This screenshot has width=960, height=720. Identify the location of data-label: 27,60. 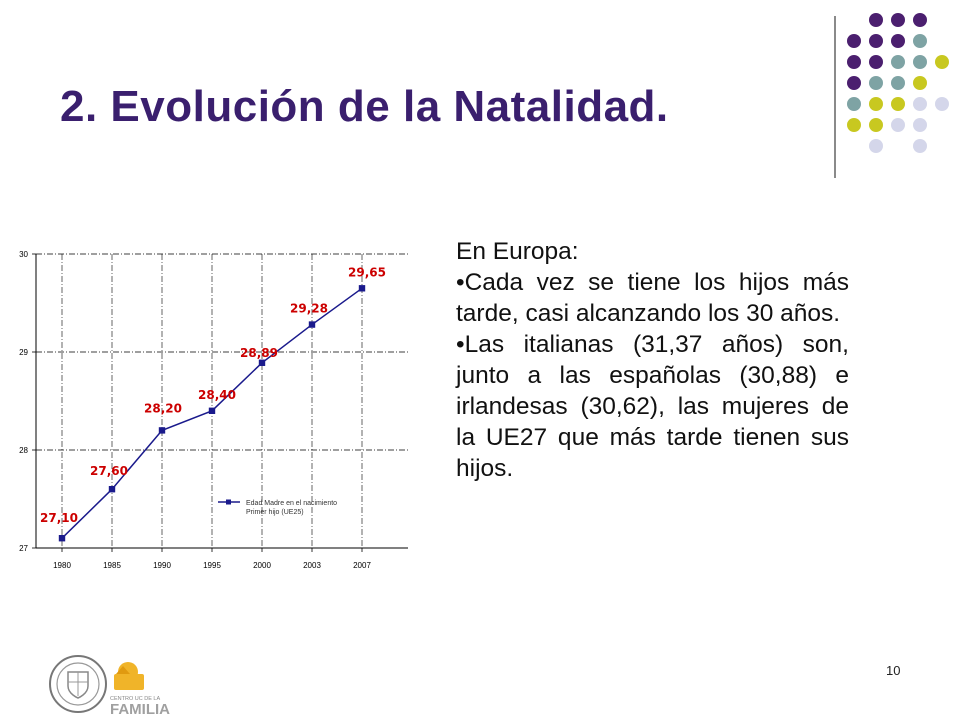
(109, 471).